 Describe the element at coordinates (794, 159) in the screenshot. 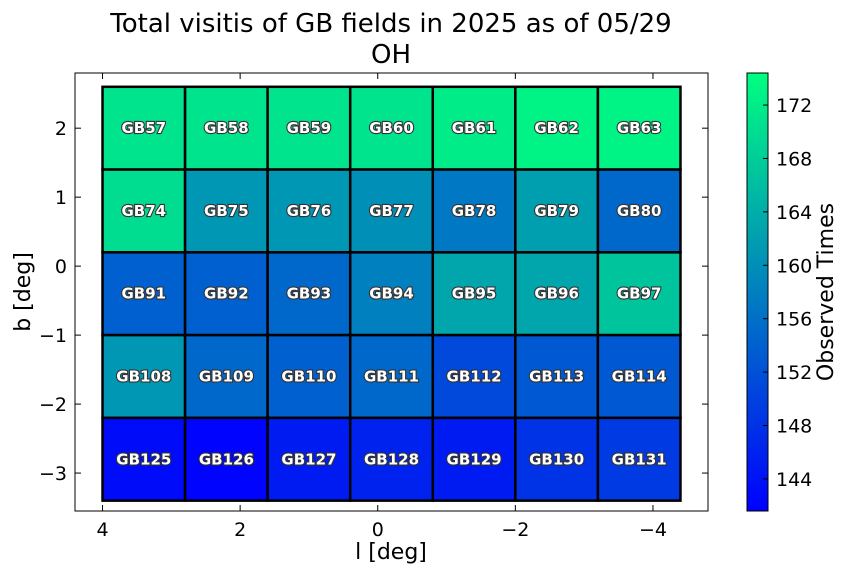

I see `colorbar-tick-label: 168` at that location.